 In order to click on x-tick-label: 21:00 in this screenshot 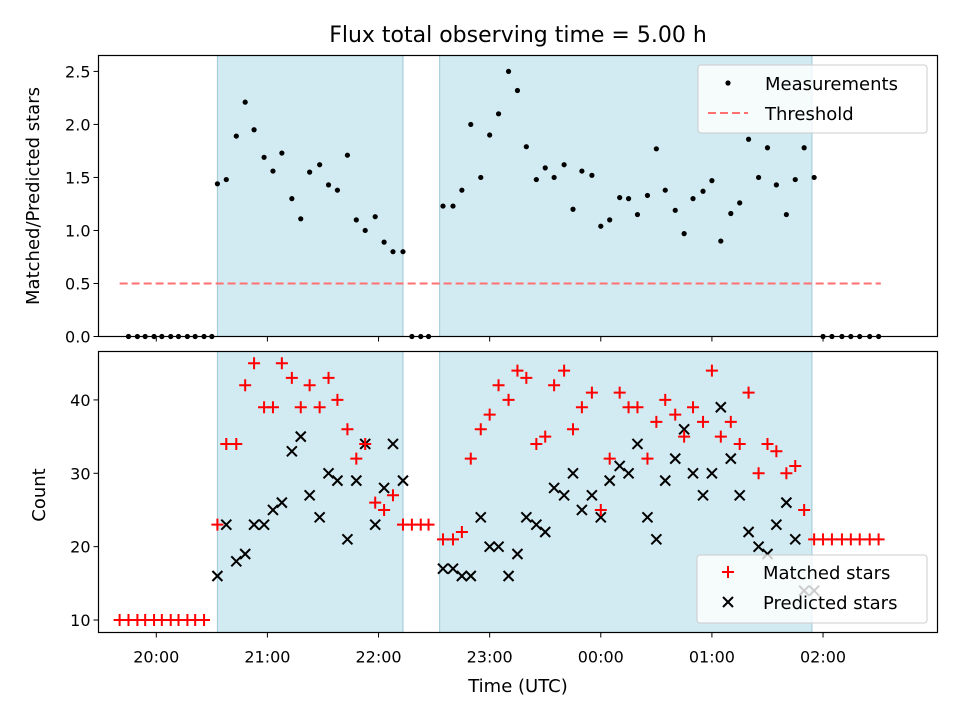, I will do `click(267, 657)`.